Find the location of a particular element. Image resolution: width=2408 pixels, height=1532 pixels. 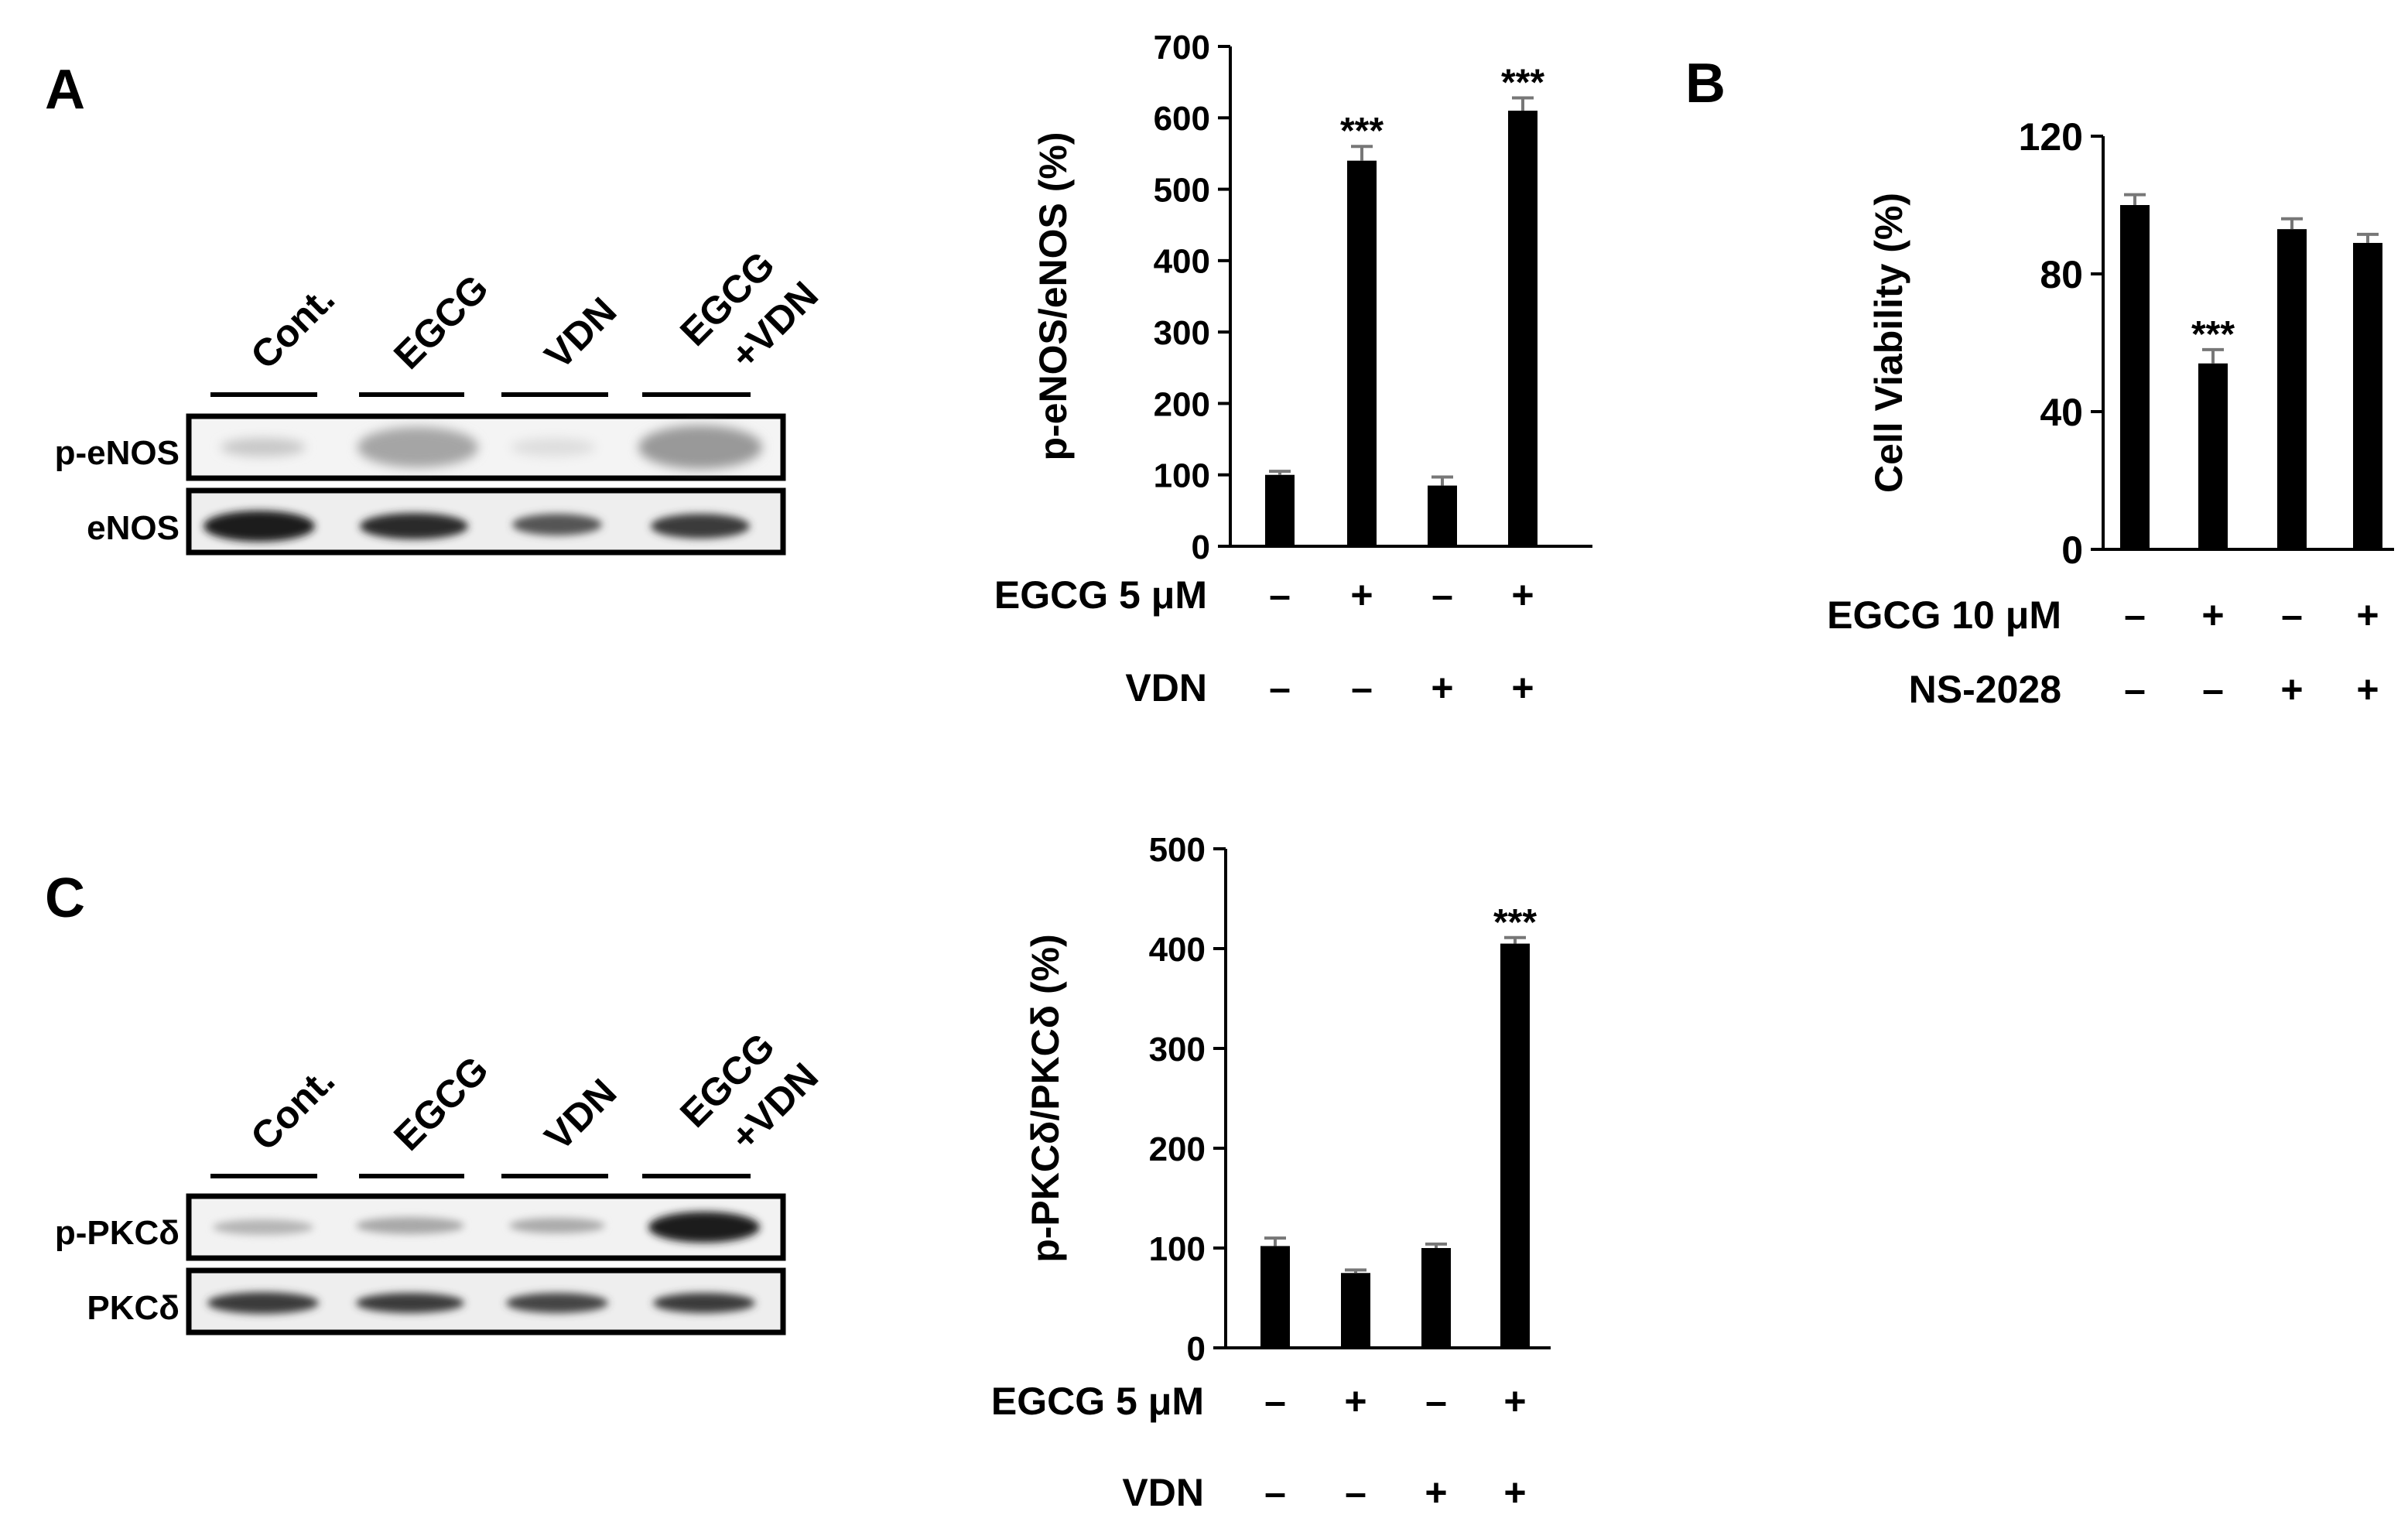

y-axis-title: p-PKCδ/PKCδ (%) is located at coordinates (1045, 1098).